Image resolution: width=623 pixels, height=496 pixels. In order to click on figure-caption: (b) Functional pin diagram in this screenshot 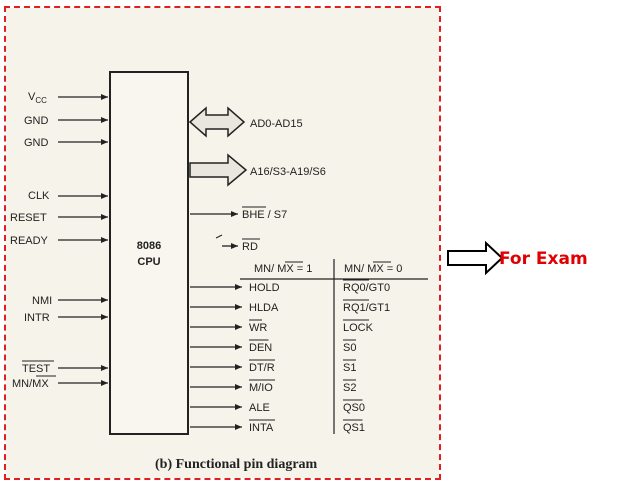, I will do `click(236, 464)`.